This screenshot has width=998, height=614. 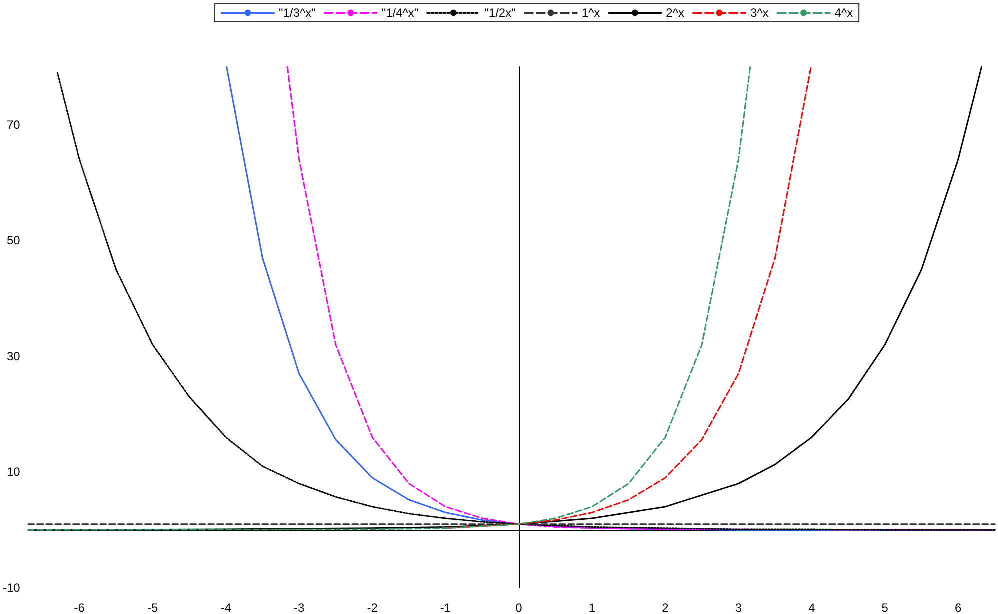 I want to click on legend-label: 2^x, so click(x=675, y=13).